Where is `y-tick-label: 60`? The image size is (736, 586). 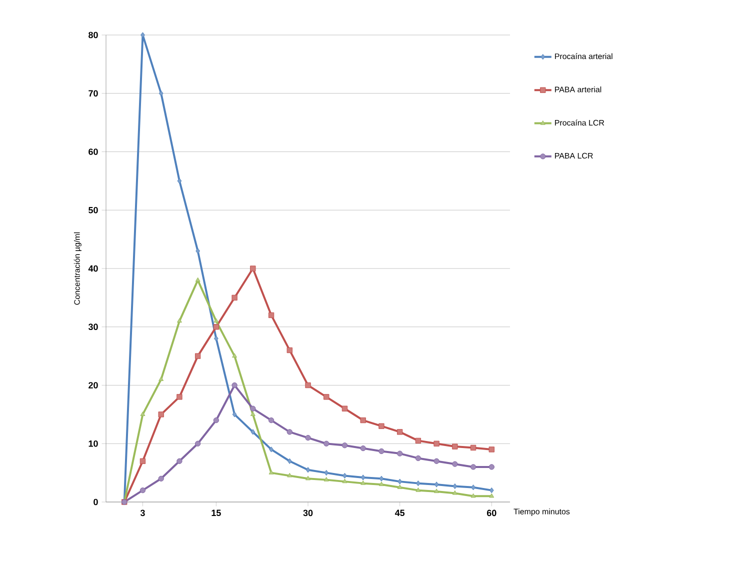
y-tick-label: 60 is located at coordinates (93, 151).